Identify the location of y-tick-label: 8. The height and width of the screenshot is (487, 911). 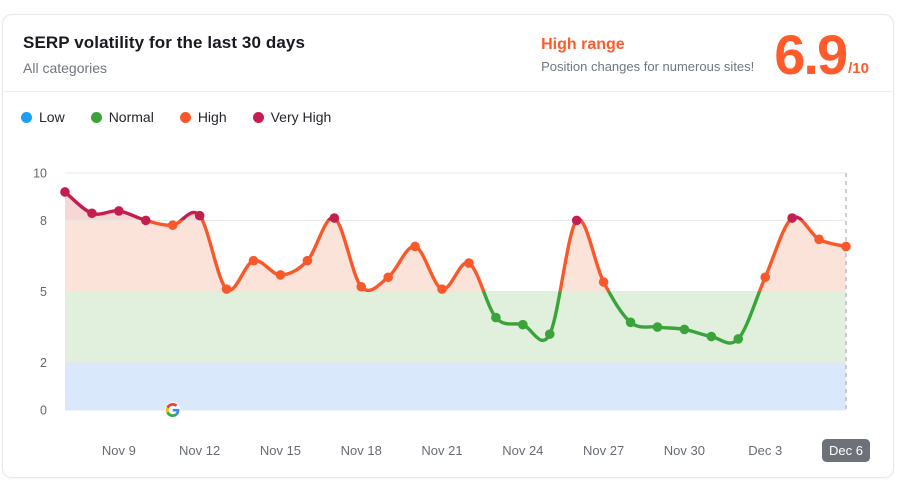
(43, 221).